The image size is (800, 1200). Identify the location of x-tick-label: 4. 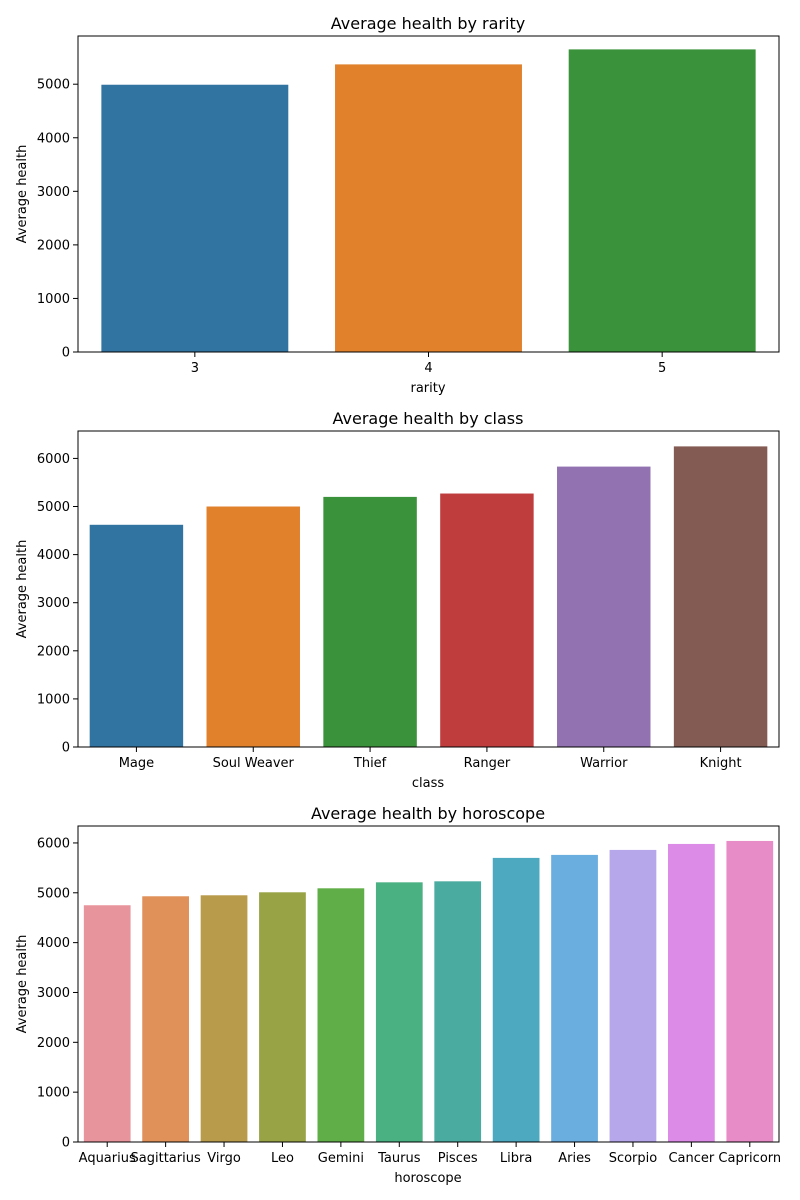
(428, 368).